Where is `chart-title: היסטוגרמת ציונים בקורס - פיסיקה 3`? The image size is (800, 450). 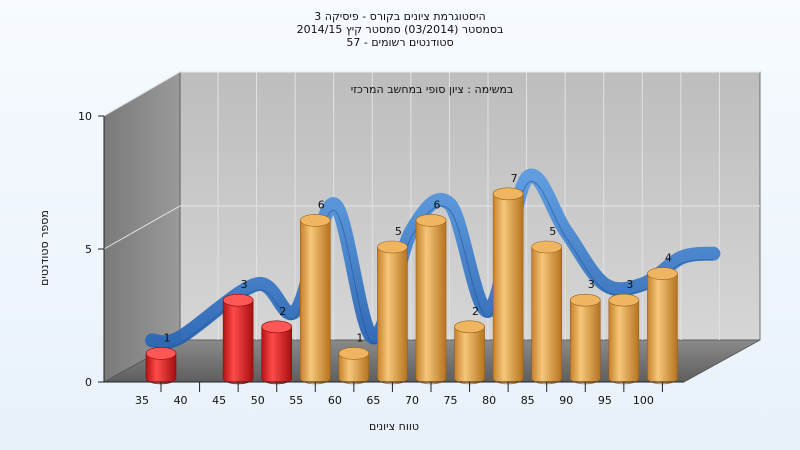 chart-title: היסטוגרמת ציונים בקורס - פיסיקה 3 is located at coordinates (400, 16).